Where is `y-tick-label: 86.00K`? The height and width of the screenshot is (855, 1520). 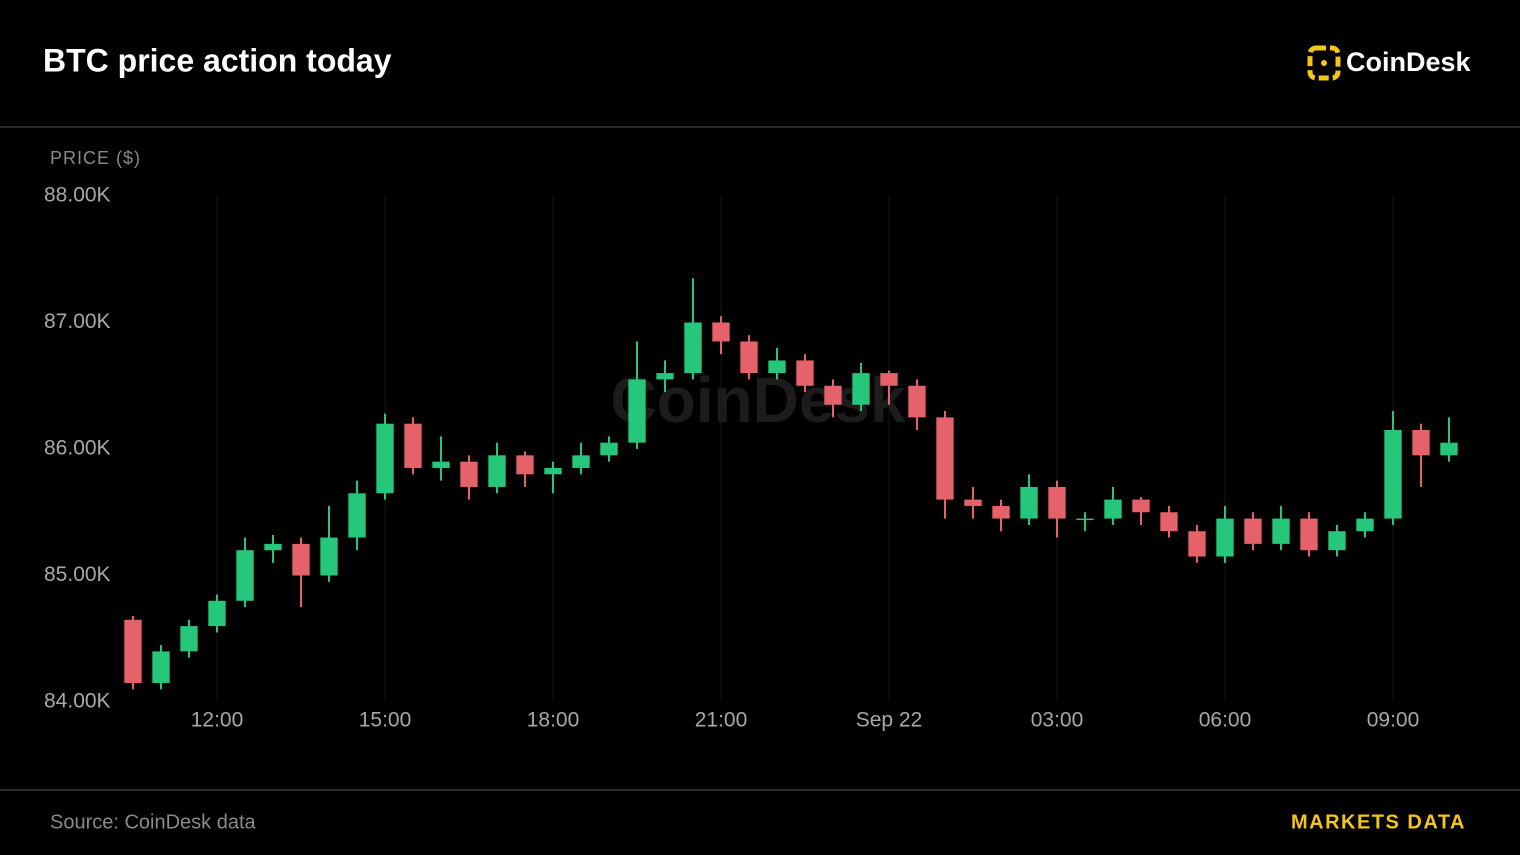 y-tick-label: 86.00K is located at coordinates (77, 448).